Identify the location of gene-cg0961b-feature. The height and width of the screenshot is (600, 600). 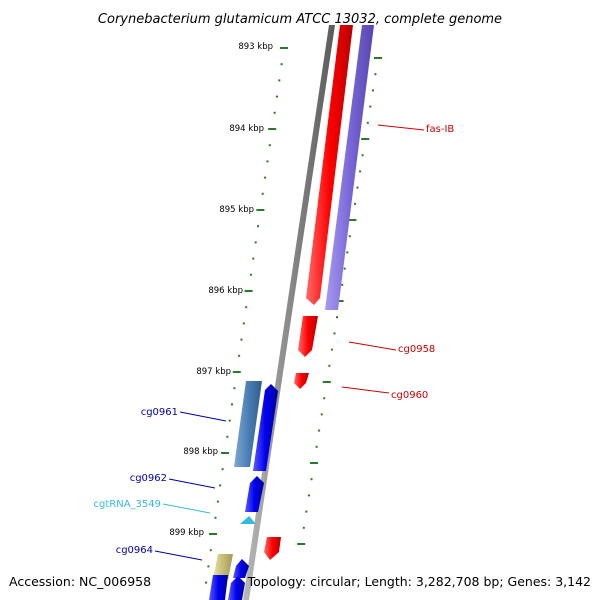
(265, 427).